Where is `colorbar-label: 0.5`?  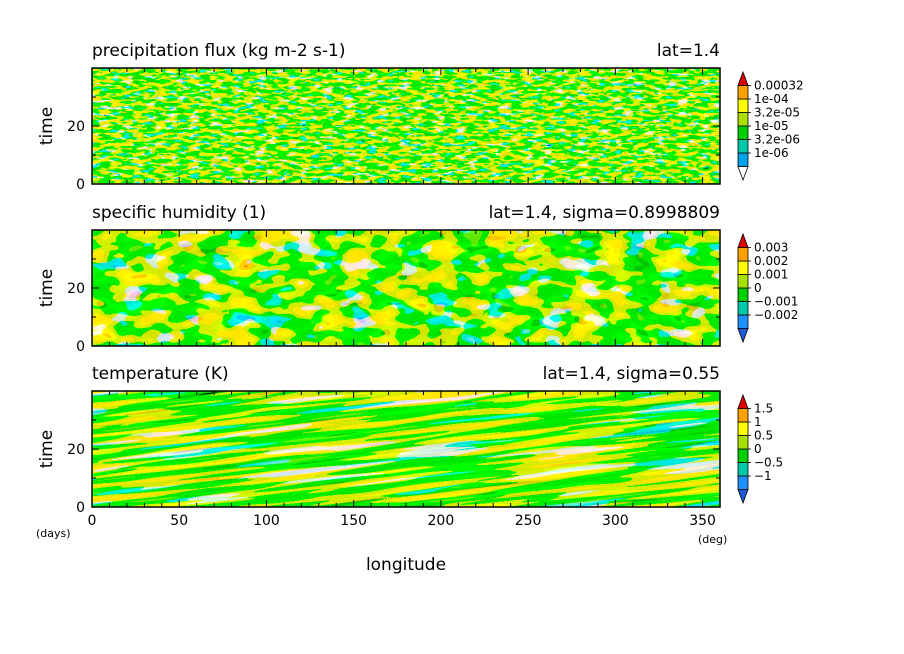
colorbar-label: 0.5 is located at coordinates (763, 436).